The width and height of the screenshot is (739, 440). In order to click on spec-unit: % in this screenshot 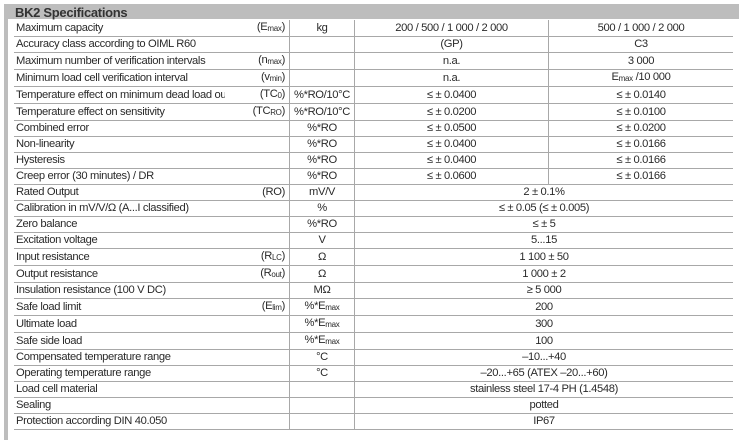, I will do `click(322, 208)`.